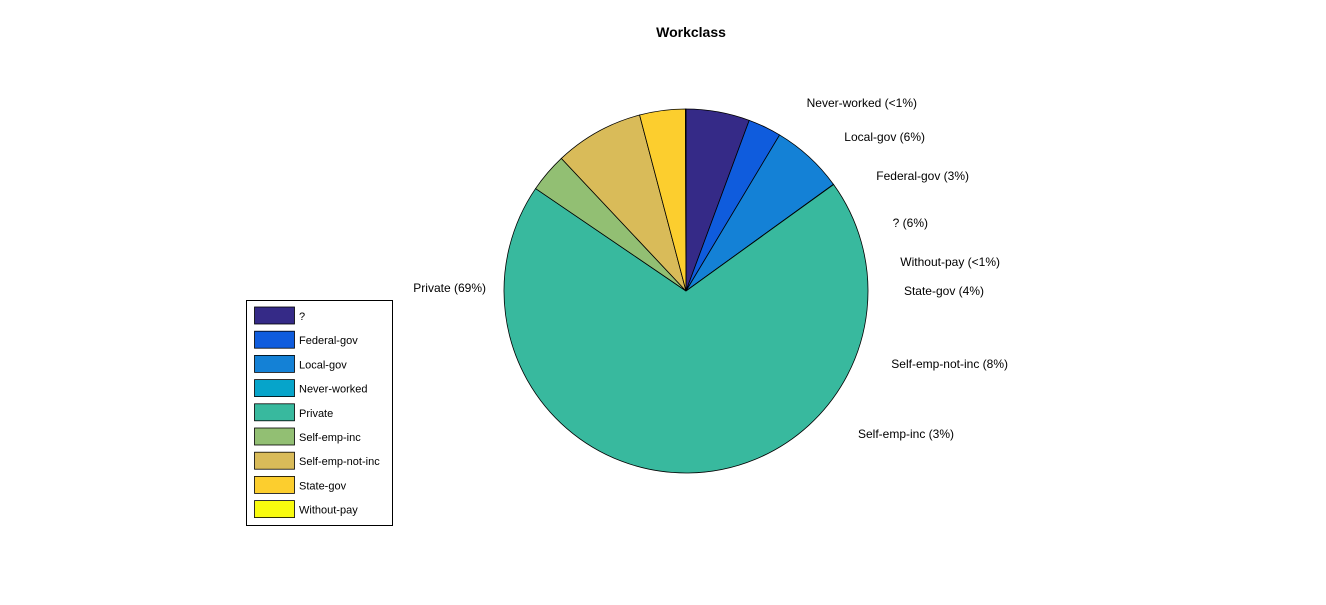 The height and width of the screenshot is (605, 1326). Describe the element at coordinates (339, 462) in the screenshot. I see `legend-label: Self-emp-not-inc` at that location.